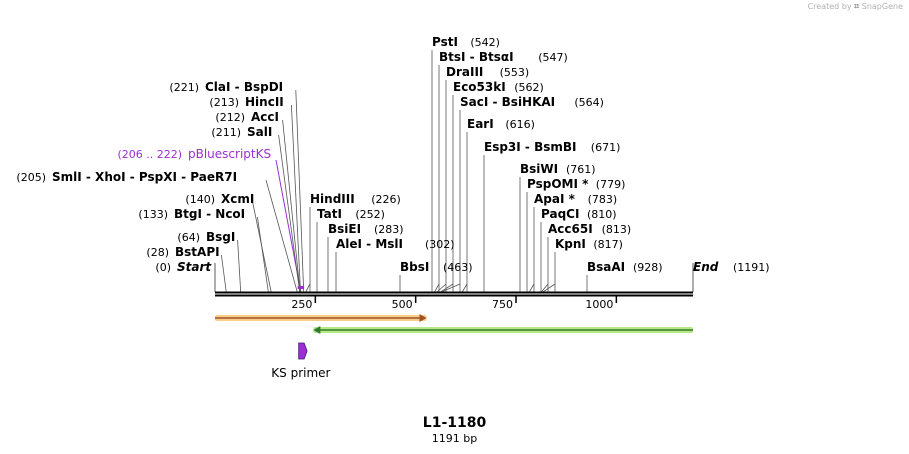 The height and width of the screenshot is (454, 909). I want to click on site-coord: (64), so click(188, 237).